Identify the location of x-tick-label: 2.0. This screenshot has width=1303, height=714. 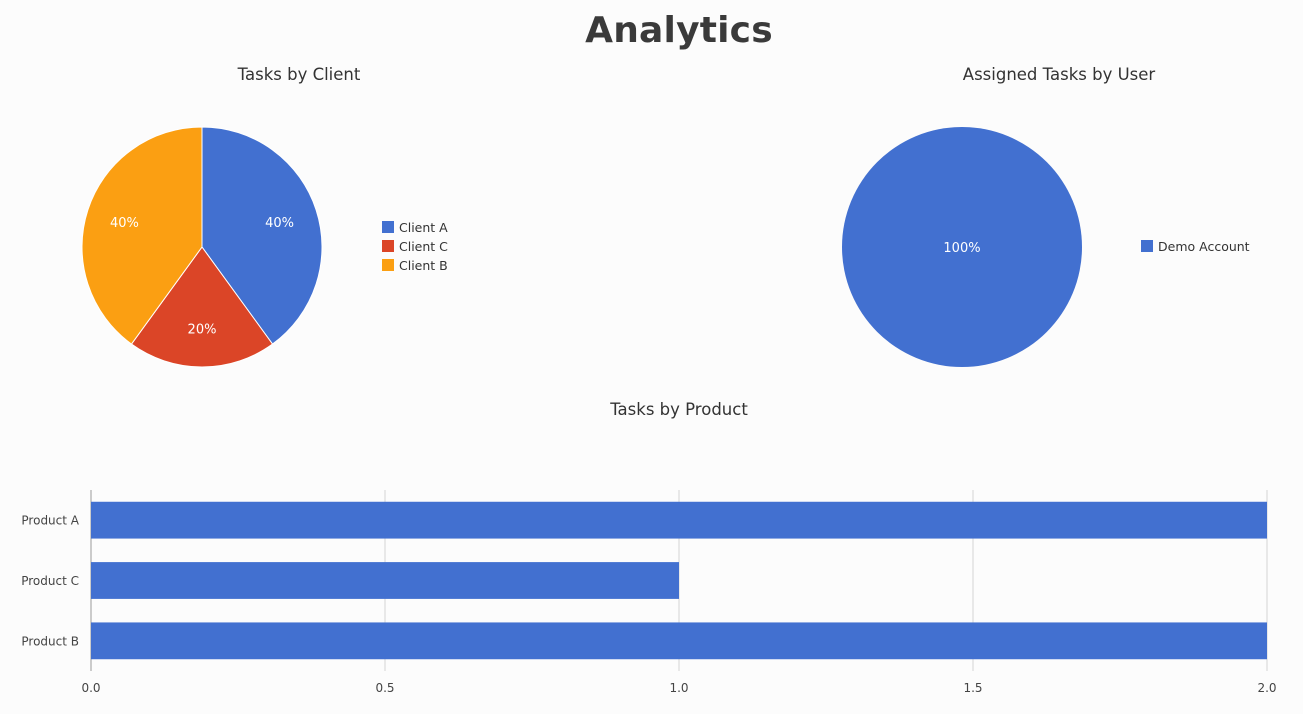
(1266, 688).